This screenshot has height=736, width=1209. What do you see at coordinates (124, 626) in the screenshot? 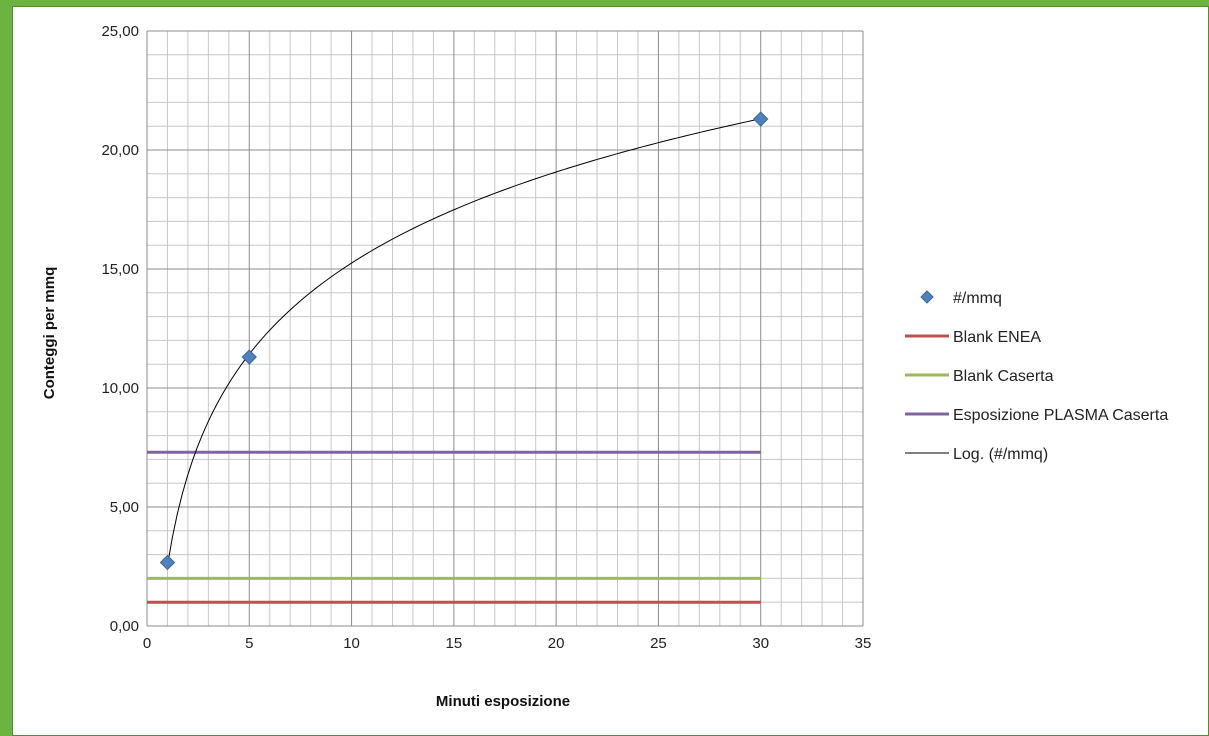
I see `y-tick-label: 0,00` at bounding box center [124, 626].